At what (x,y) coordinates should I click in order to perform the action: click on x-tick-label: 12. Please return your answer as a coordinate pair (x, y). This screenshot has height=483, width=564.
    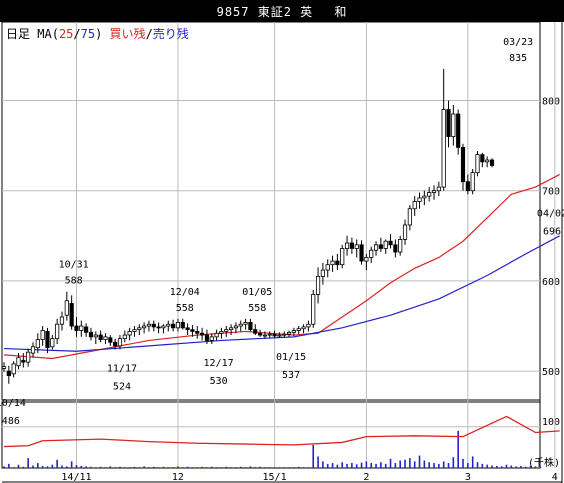
    Looking at the image, I should click on (178, 477).